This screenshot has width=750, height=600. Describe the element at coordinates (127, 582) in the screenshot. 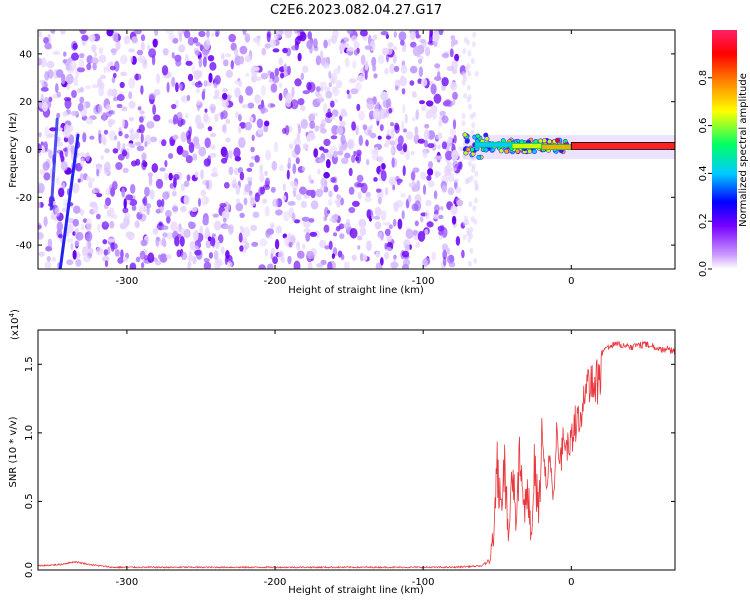

I see `x-tick-label: -300` at that location.